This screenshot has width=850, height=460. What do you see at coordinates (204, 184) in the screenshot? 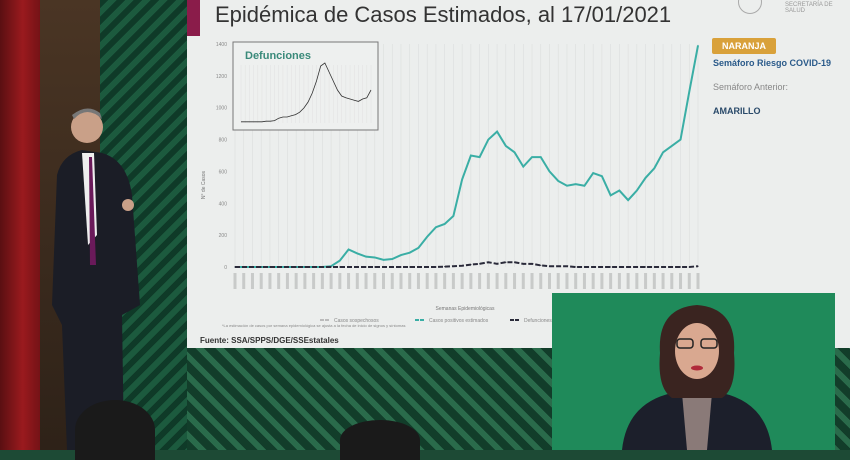
I see `y-axis-label: N° de Casos` at bounding box center [204, 184].